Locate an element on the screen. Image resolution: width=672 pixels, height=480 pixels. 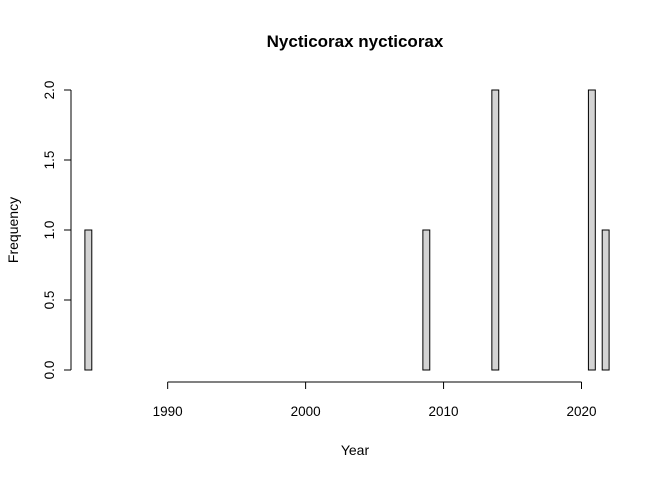
y-tick-label: 1.0 is located at coordinates (49, 230).